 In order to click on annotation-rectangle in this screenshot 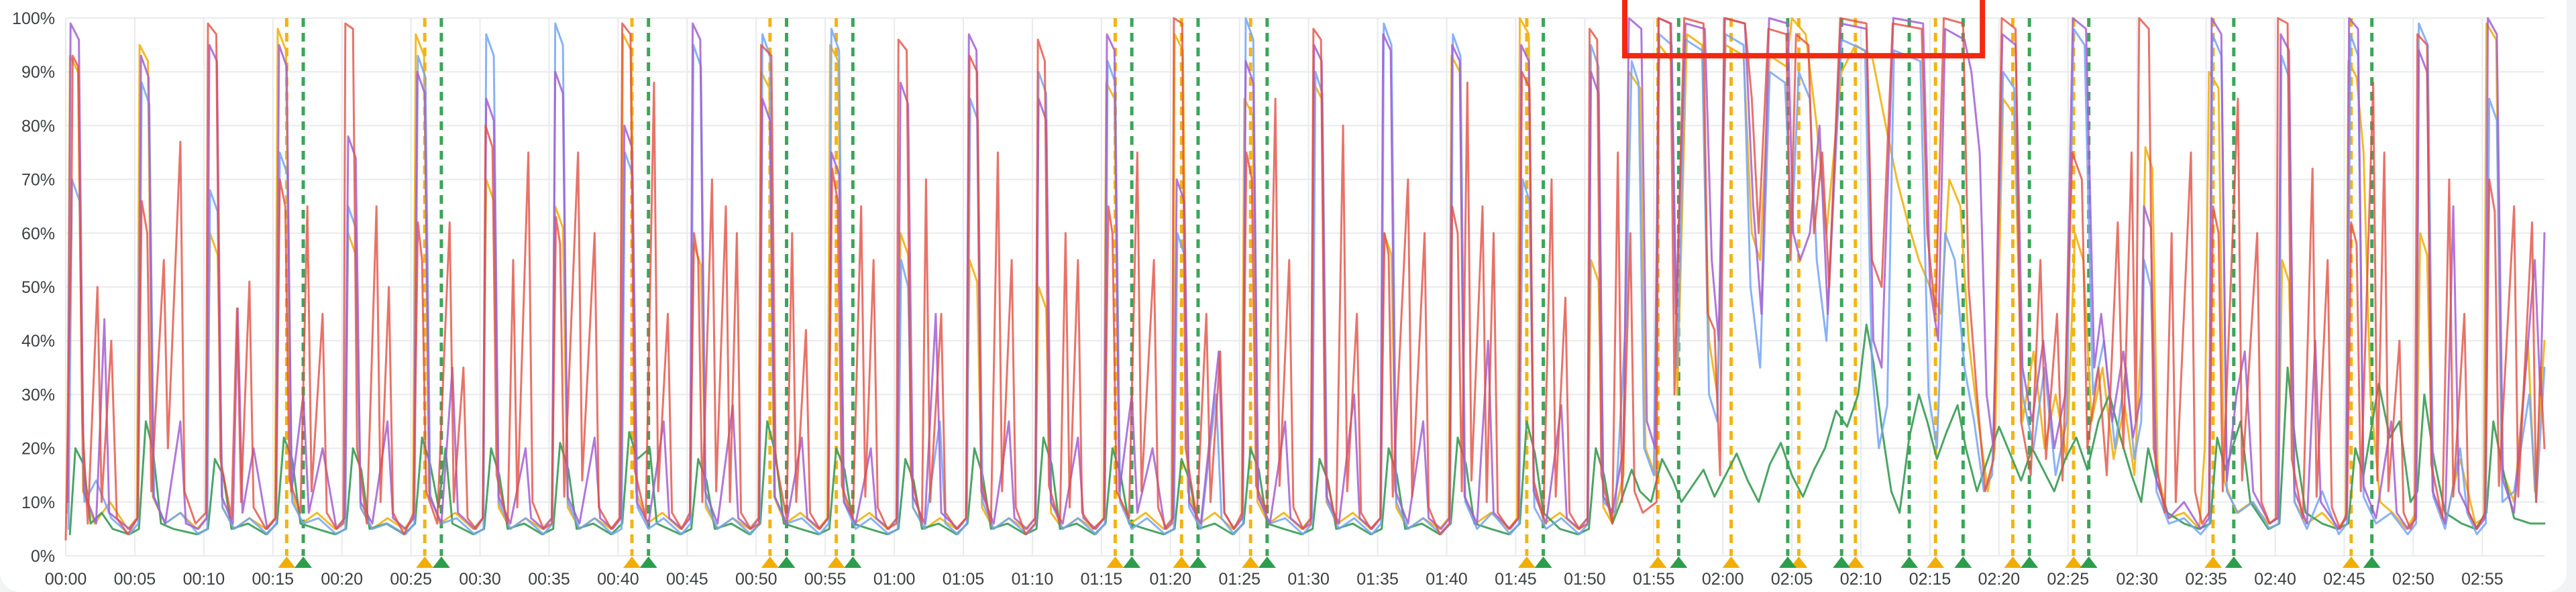, I will do `click(1804, 29)`.